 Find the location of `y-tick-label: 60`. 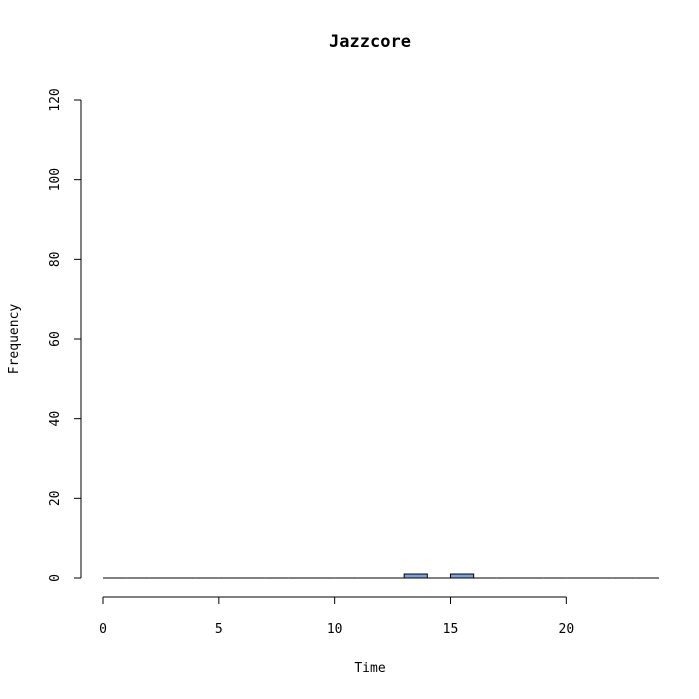

y-tick-label: 60 is located at coordinates (55, 339).